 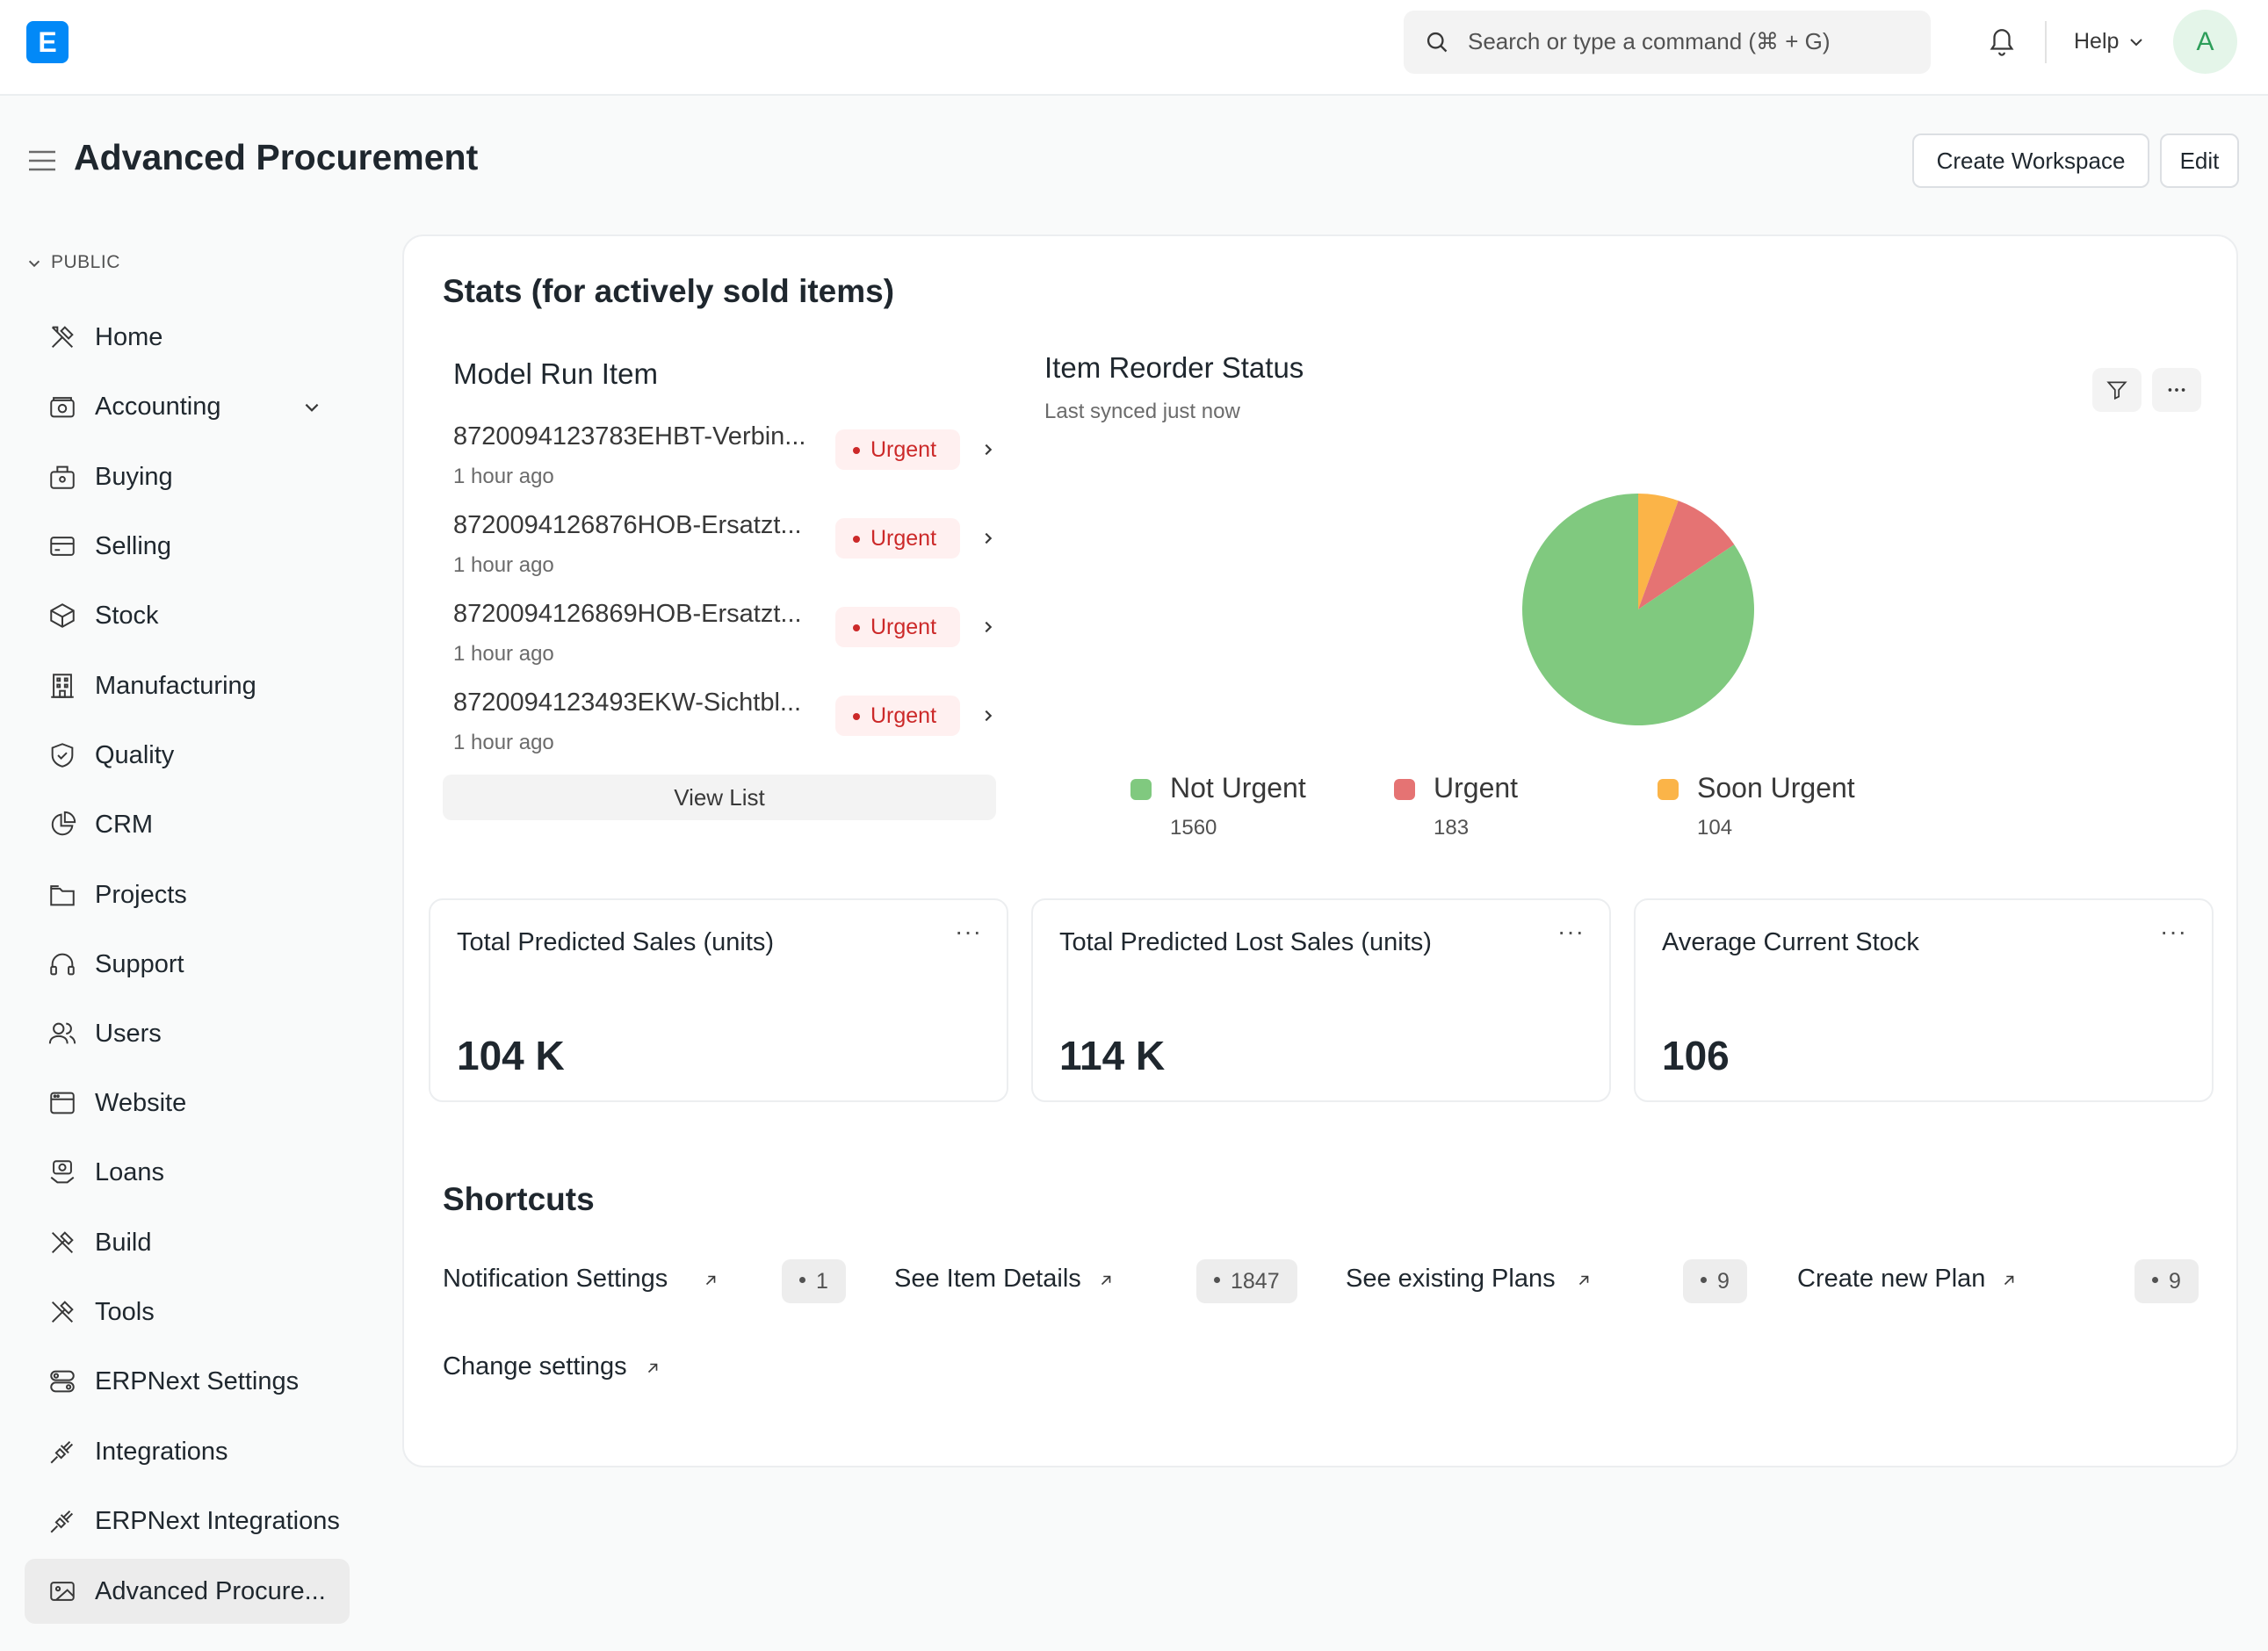 What do you see at coordinates (63, 1591) in the screenshot?
I see `image-icon` at bounding box center [63, 1591].